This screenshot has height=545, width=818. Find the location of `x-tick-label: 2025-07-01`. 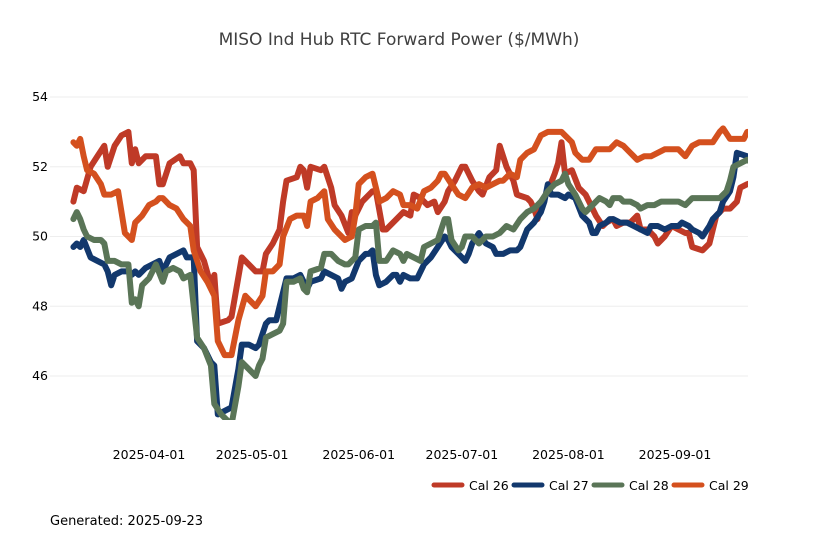

x-tick-label: 2025-07-01 is located at coordinates (462, 454).